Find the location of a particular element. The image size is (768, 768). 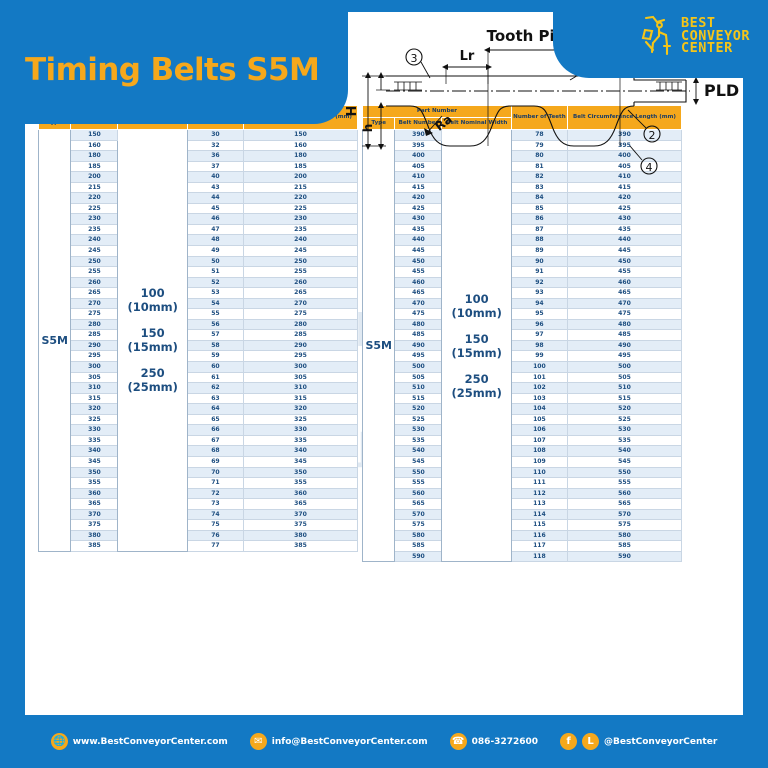

cell-belt-number: 465 is located at coordinates (418, 293).